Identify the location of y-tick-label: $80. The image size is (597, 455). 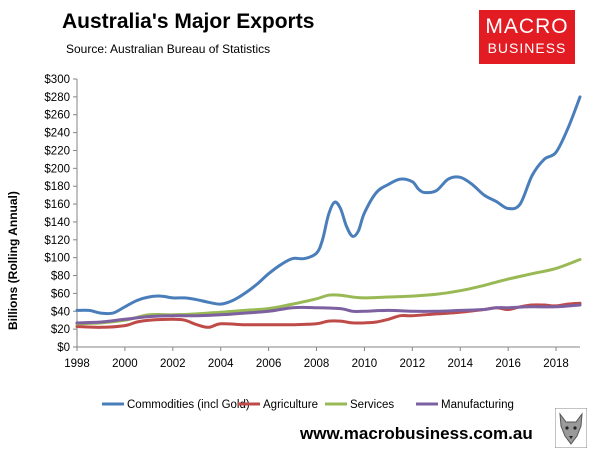
(60, 277).